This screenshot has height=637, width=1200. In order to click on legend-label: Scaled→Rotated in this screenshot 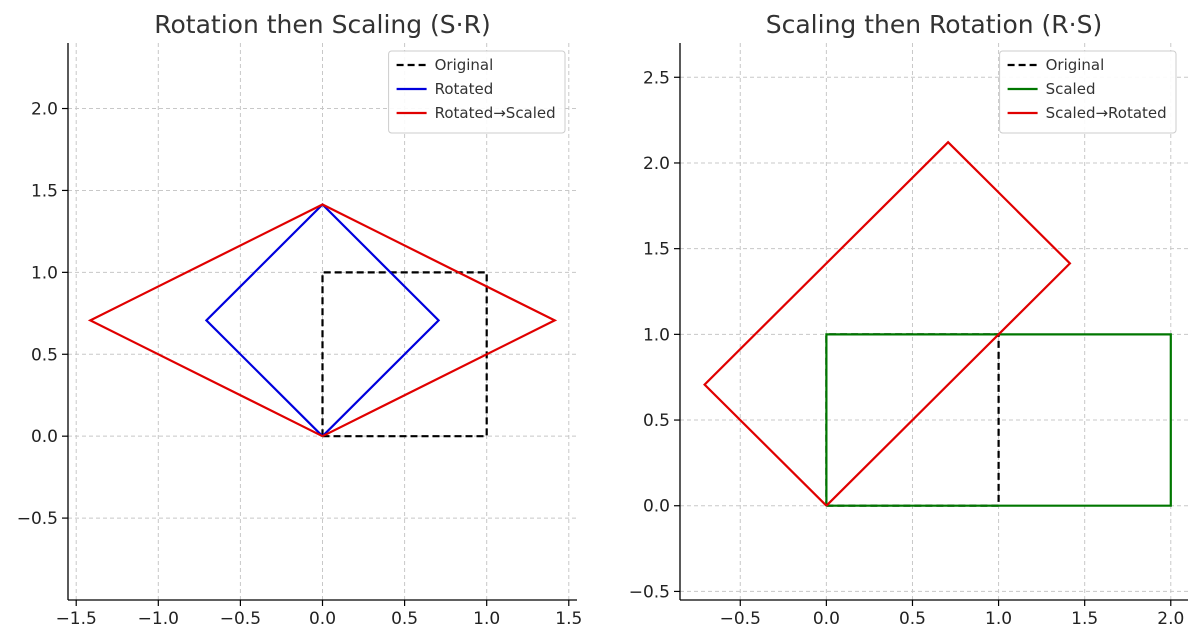, I will do `click(1106, 113)`.